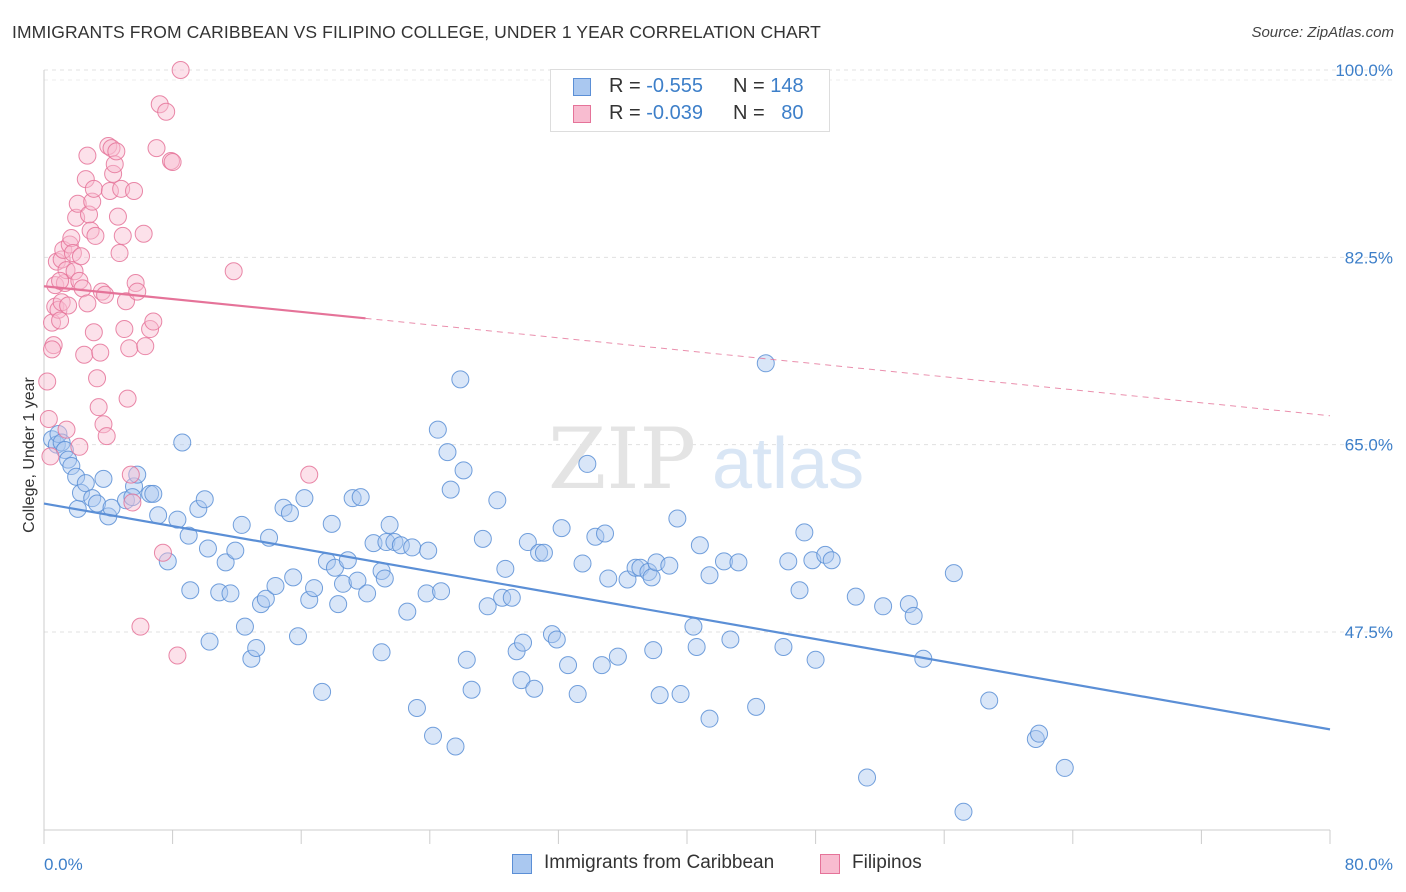  I want to click on watermark-zip: ZIP, so click(622, 459).